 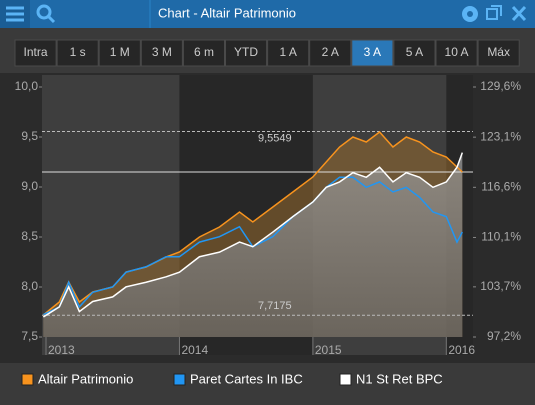 What do you see at coordinates (15, 14) in the screenshot?
I see `menu-icon` at bounding box center [15, 14].